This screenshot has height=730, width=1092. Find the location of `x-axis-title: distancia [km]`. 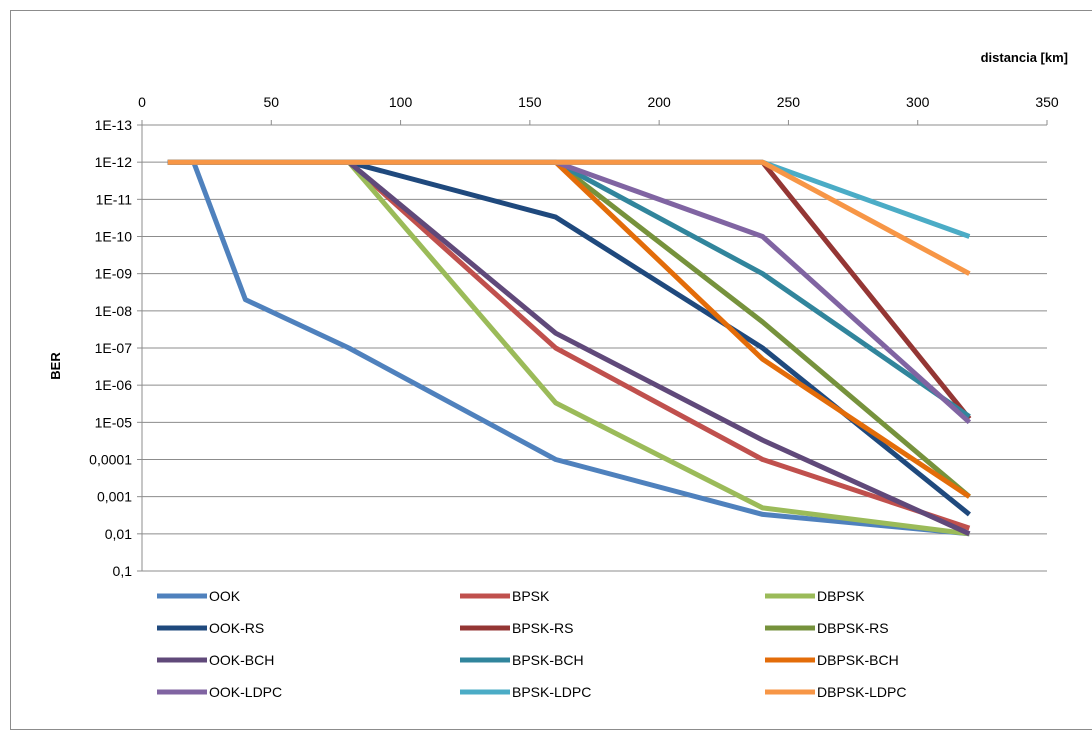

x-axis-title: distancia [km] is located at coordinates (1024, 57).